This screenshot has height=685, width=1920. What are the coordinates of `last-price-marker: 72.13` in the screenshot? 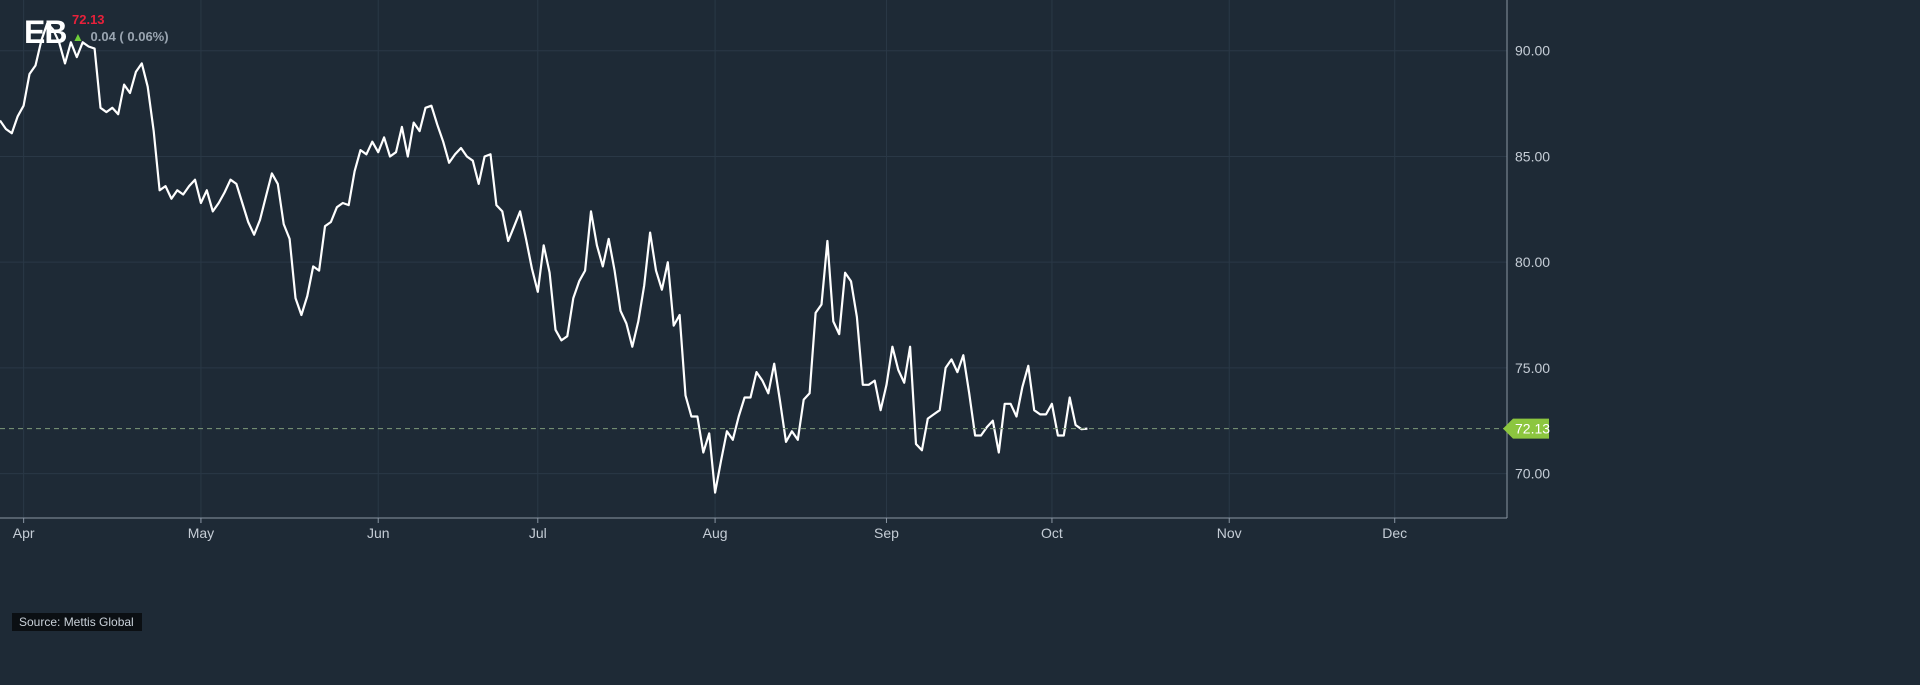 It's located at (775, 428).